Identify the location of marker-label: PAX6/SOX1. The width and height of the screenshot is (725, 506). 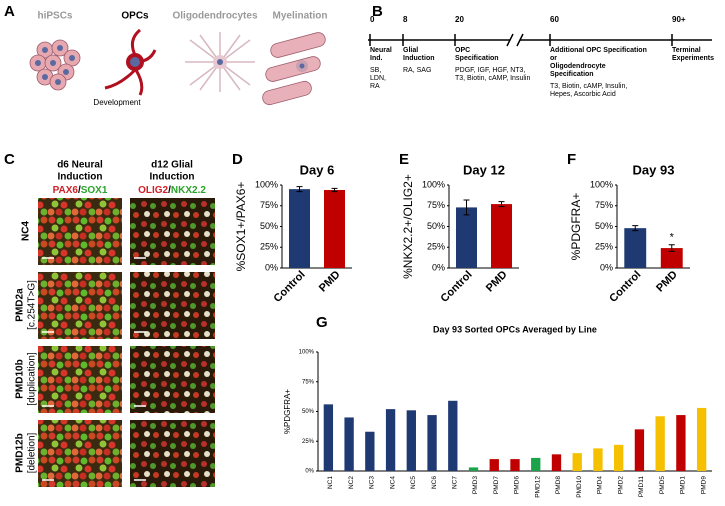
(80, 190).